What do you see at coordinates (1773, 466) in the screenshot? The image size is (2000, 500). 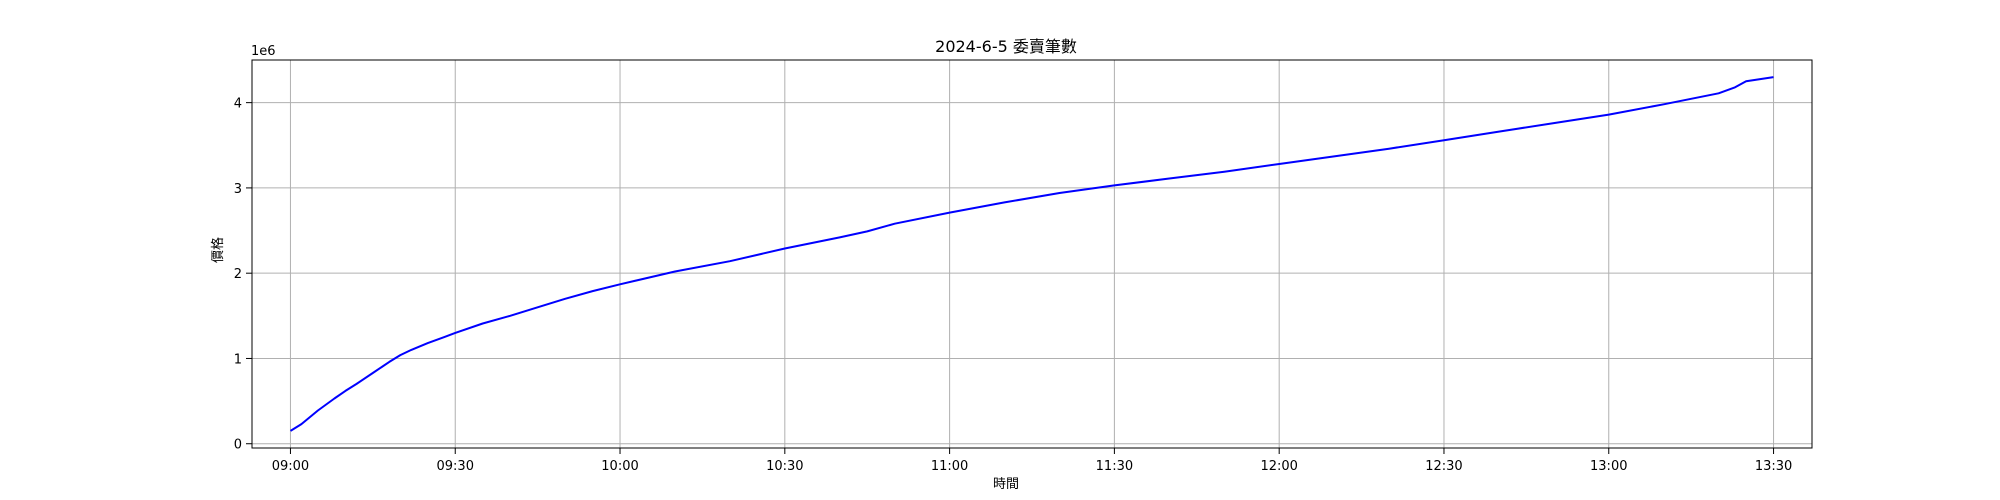 I see `x-tick-label: 13:30` at bounding box center [1773, 466].